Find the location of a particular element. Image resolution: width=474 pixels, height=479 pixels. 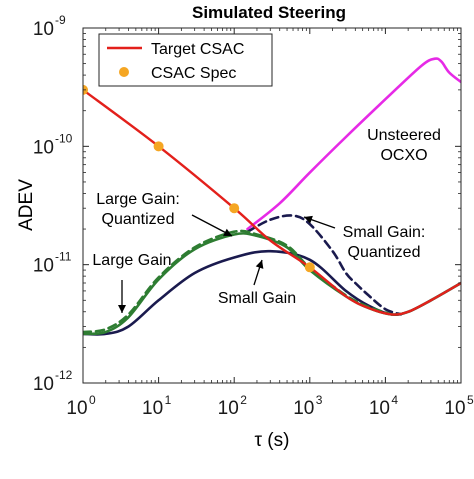

annotation-ocxo-line-1: OCXO is located at coordinates (403, 155).